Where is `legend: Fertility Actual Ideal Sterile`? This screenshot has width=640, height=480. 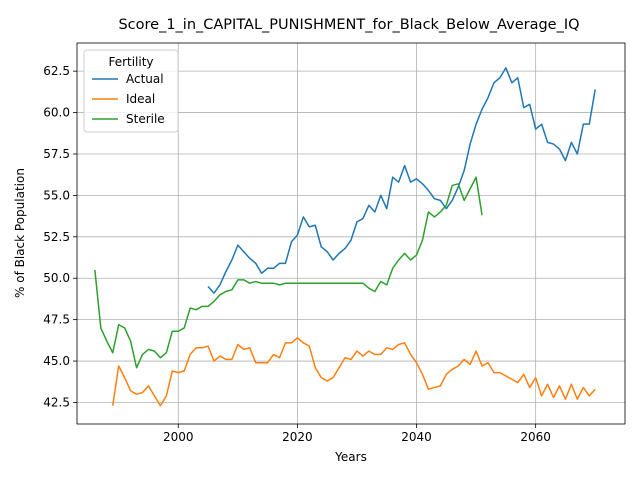 legend: Fertility Actual Ideal Sterile is located at coordinates (131, 91).